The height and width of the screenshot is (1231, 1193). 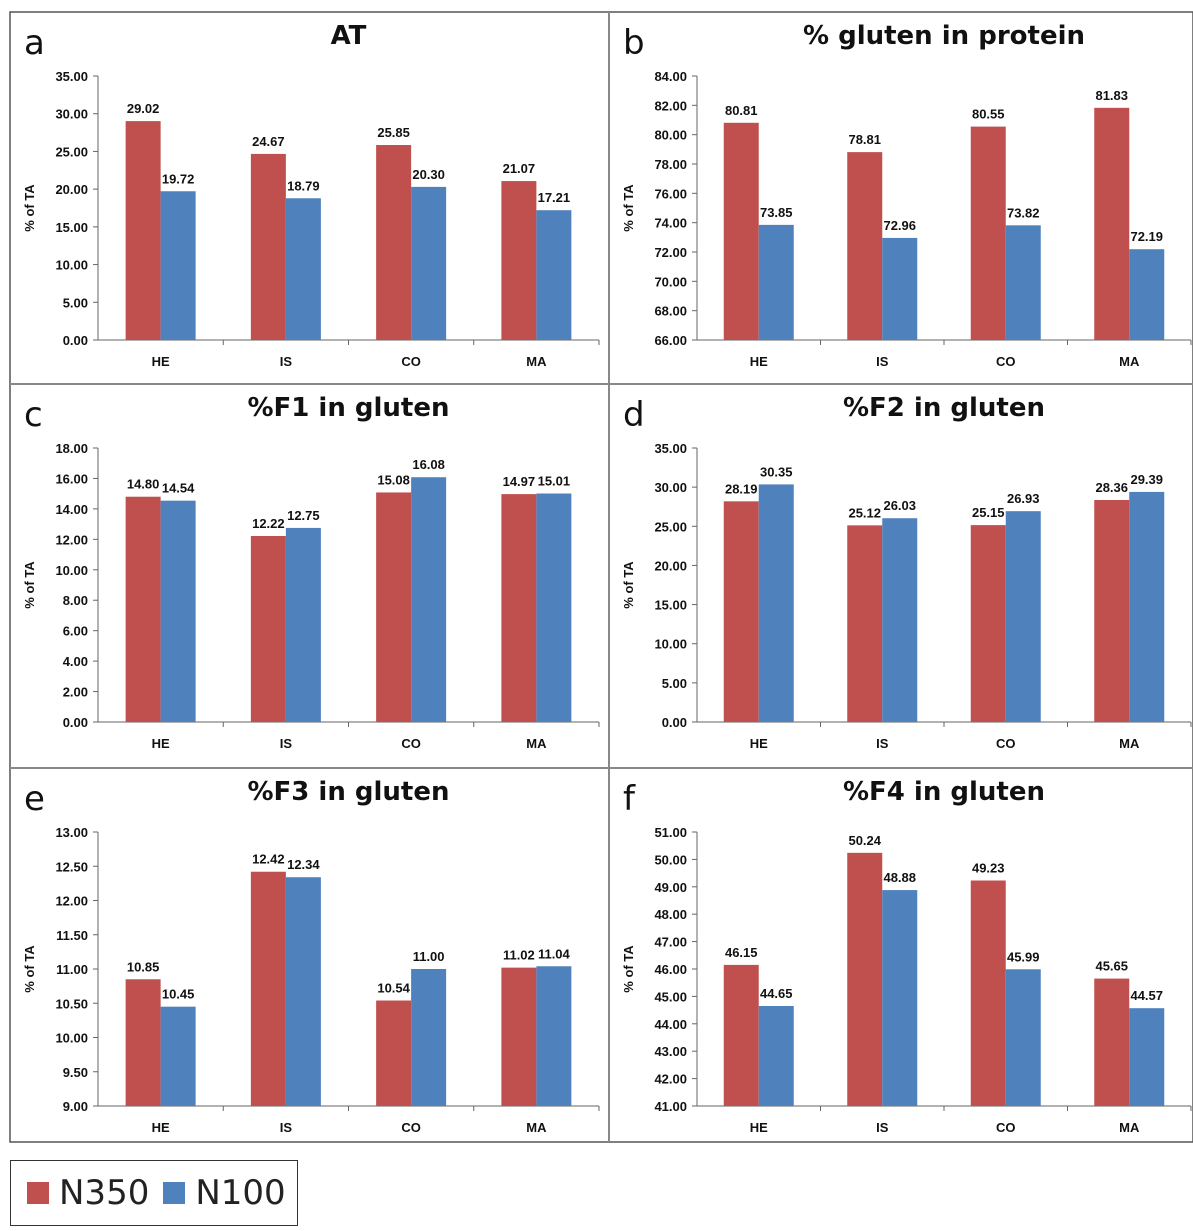 What do you see at coordinates (670, 914) in the screenshot?
I see `y-tick-label: 48.00` at bounding box center [670, 914].